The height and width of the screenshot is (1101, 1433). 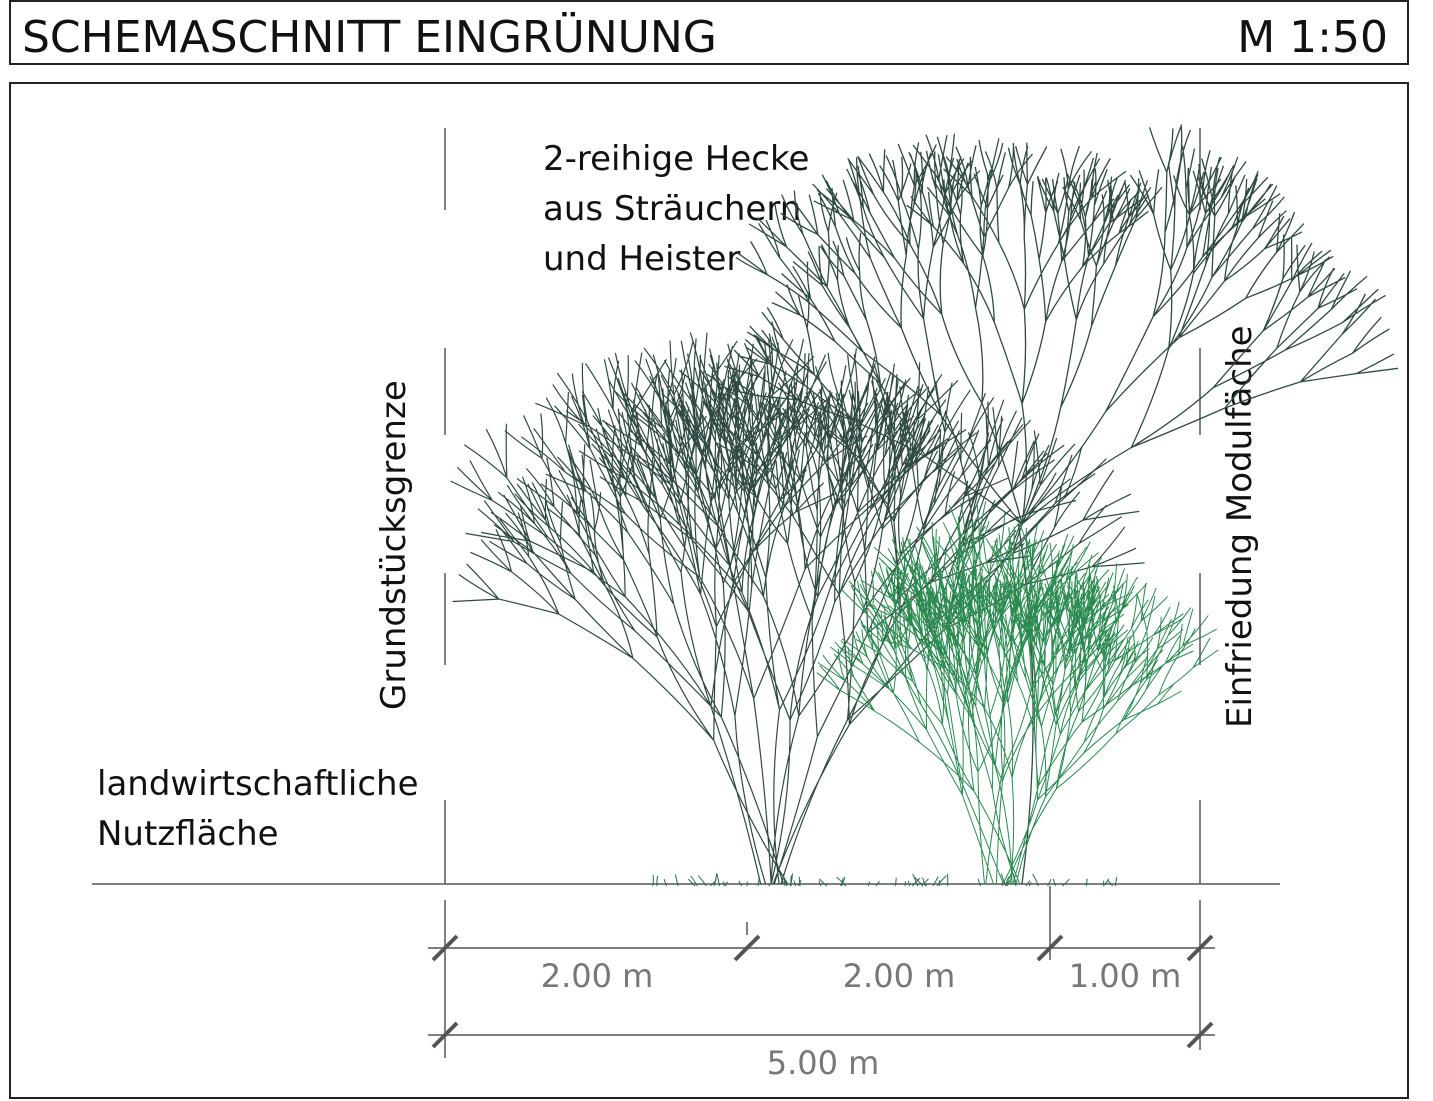 What do you see at coordinates (188, 834) in the screenshot?
I see `area-label: Nutzfläche` at bounding box center [188, 834].